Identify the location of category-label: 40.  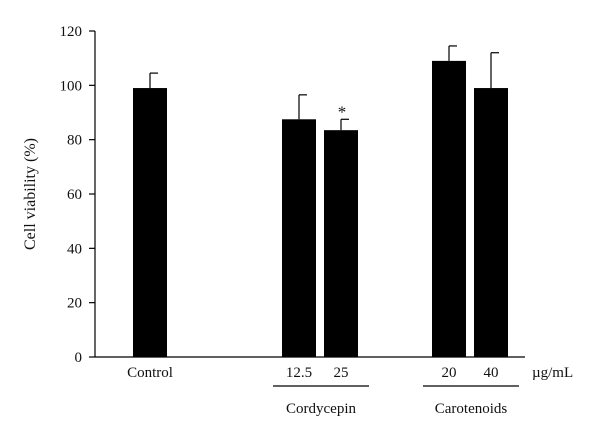
(491, 373).